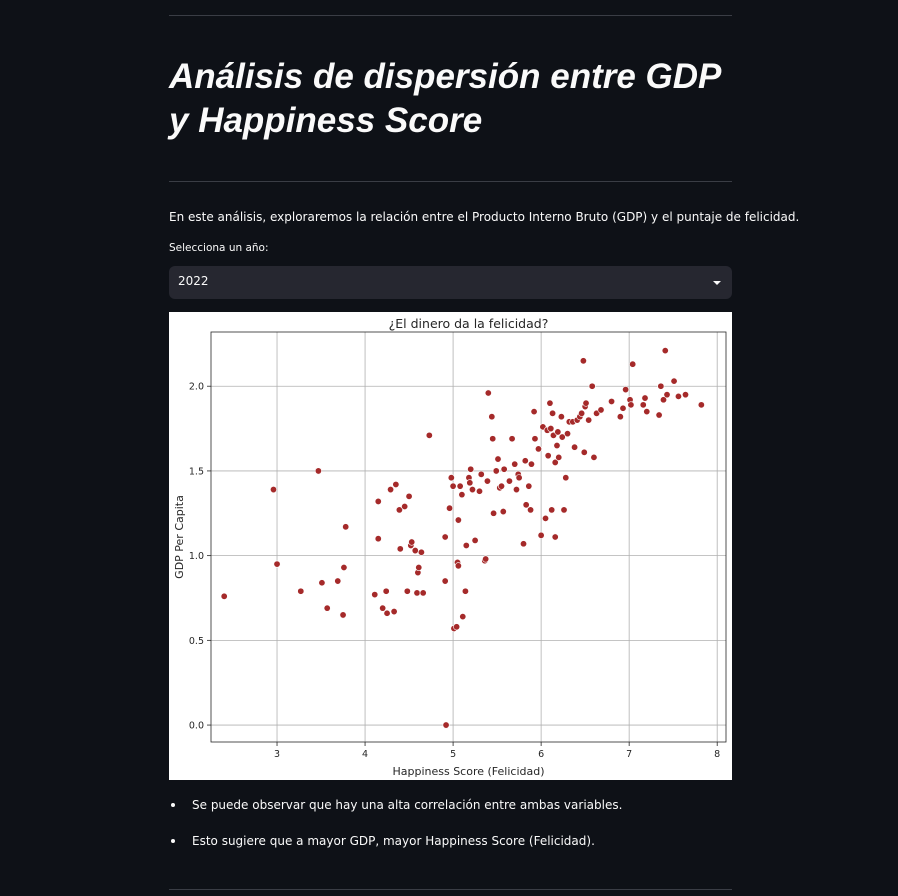 This screenshot has width=898, height=896. What do you see at coordinates (179, 537) in the screenshot?
I see `y-axis-label: GDP Per Capita` at bounding box center [179, 537].